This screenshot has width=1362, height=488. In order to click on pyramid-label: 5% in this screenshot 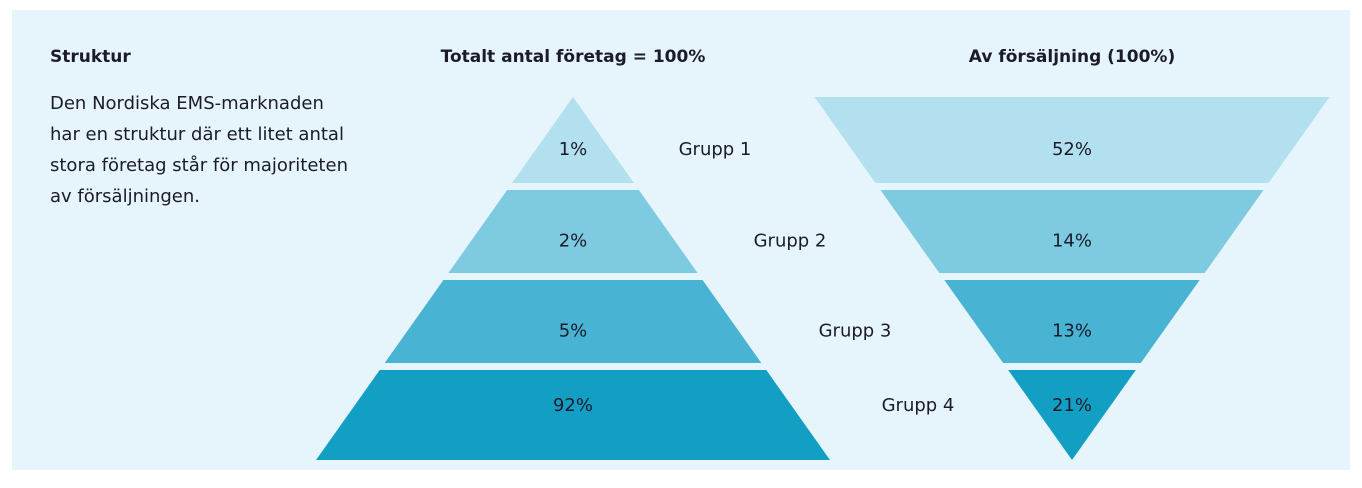, I will do `click(573, 331)`.